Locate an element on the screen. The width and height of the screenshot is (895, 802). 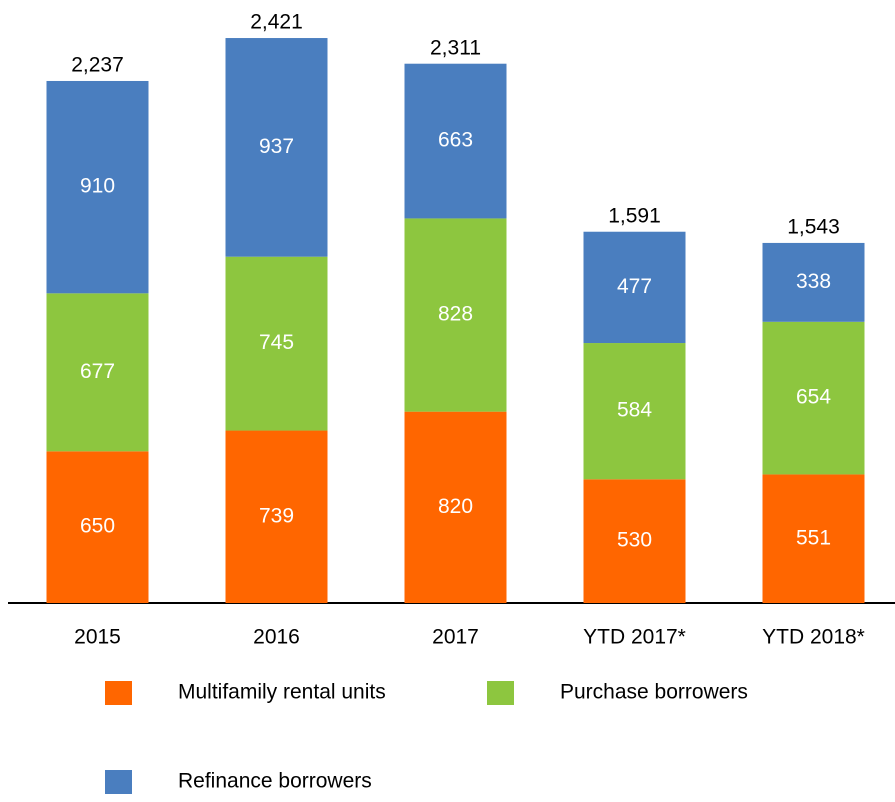
data-label: 654 is located at coordinates (813, 397).